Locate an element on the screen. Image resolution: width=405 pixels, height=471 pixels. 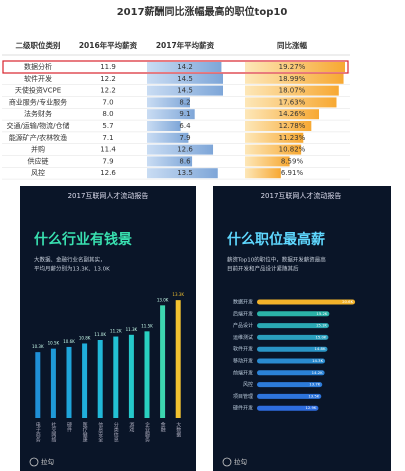
value-label: 11.5K is located at coordinates (147, 325).